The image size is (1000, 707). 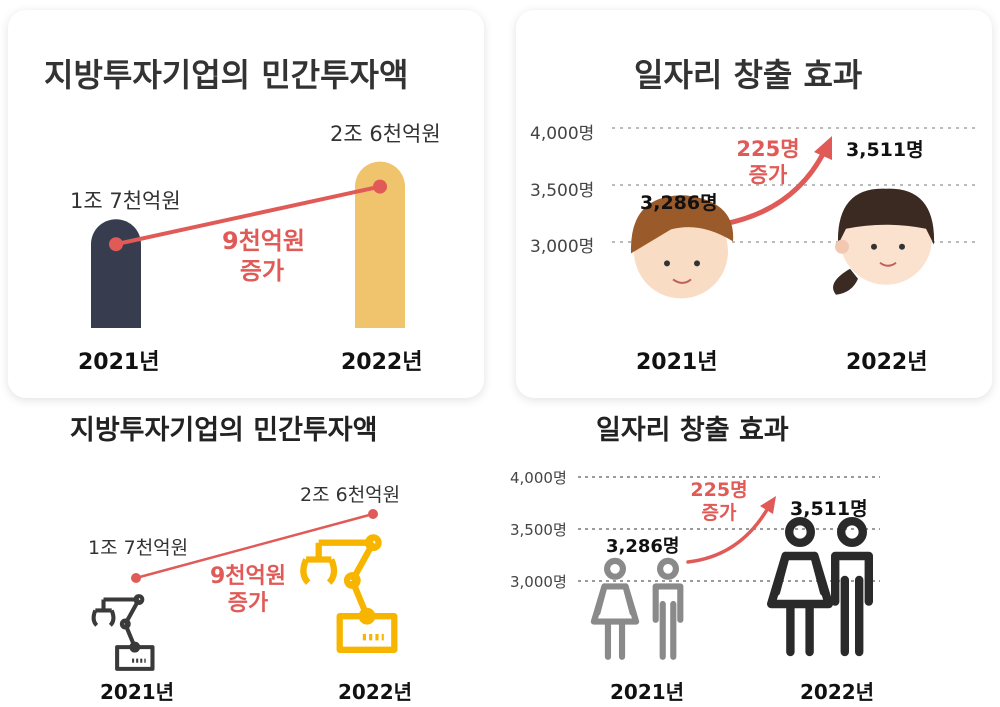 What do you see at coordinates (136, 578) in the screenshot?
I see `trend-point-2021` at bounding box center [136, 578].